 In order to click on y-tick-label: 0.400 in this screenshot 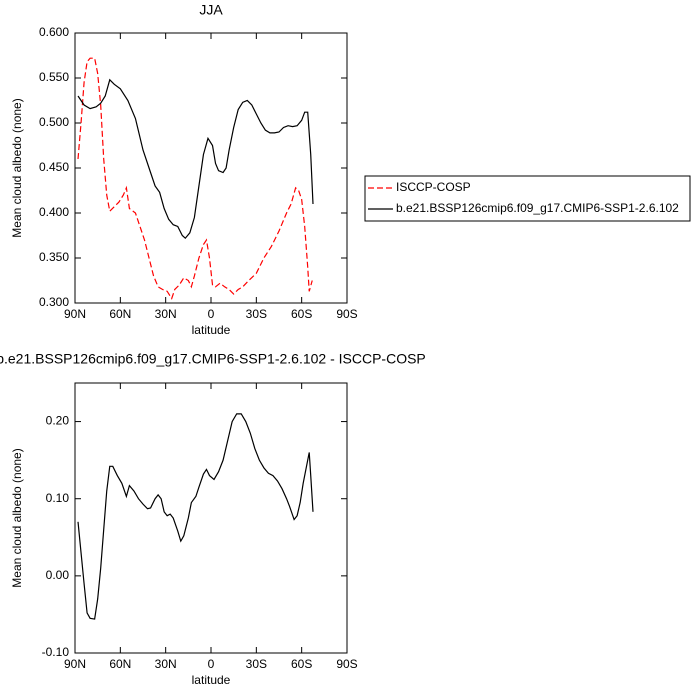, I will do `click(54, 212)`.